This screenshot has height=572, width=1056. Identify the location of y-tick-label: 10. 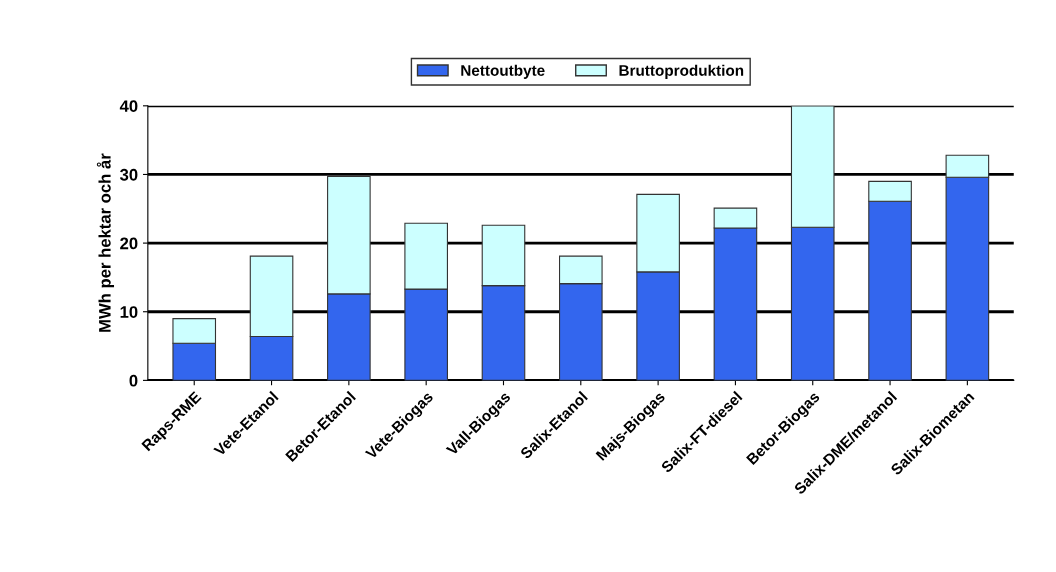
(129, 312).